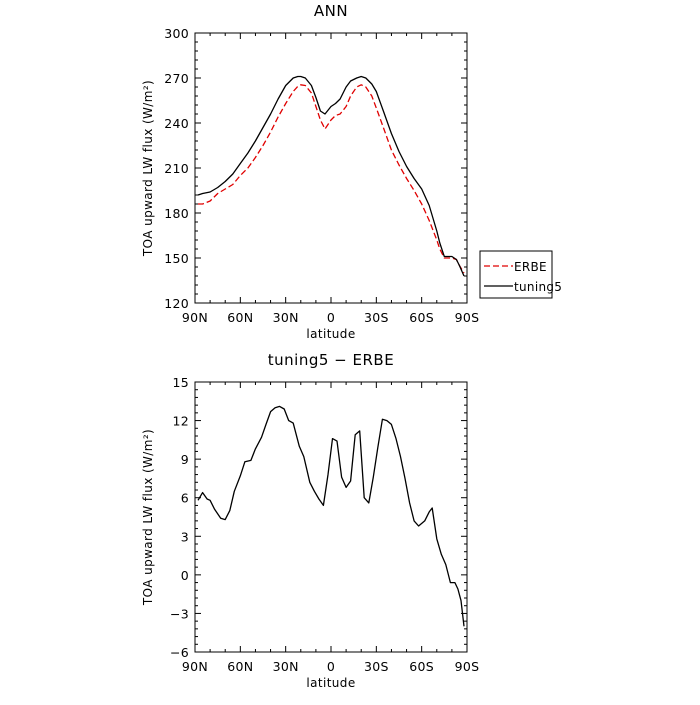  Describe the element at coordinates (180, 421) in the screenshot. I see `y-tick-label: 12` at that location.